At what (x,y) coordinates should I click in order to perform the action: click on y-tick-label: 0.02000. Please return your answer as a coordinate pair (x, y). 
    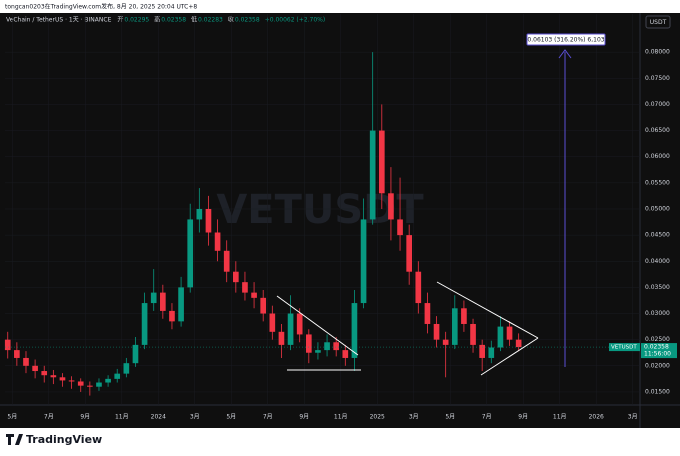
    Looking at the image, I should click on (657, 365).